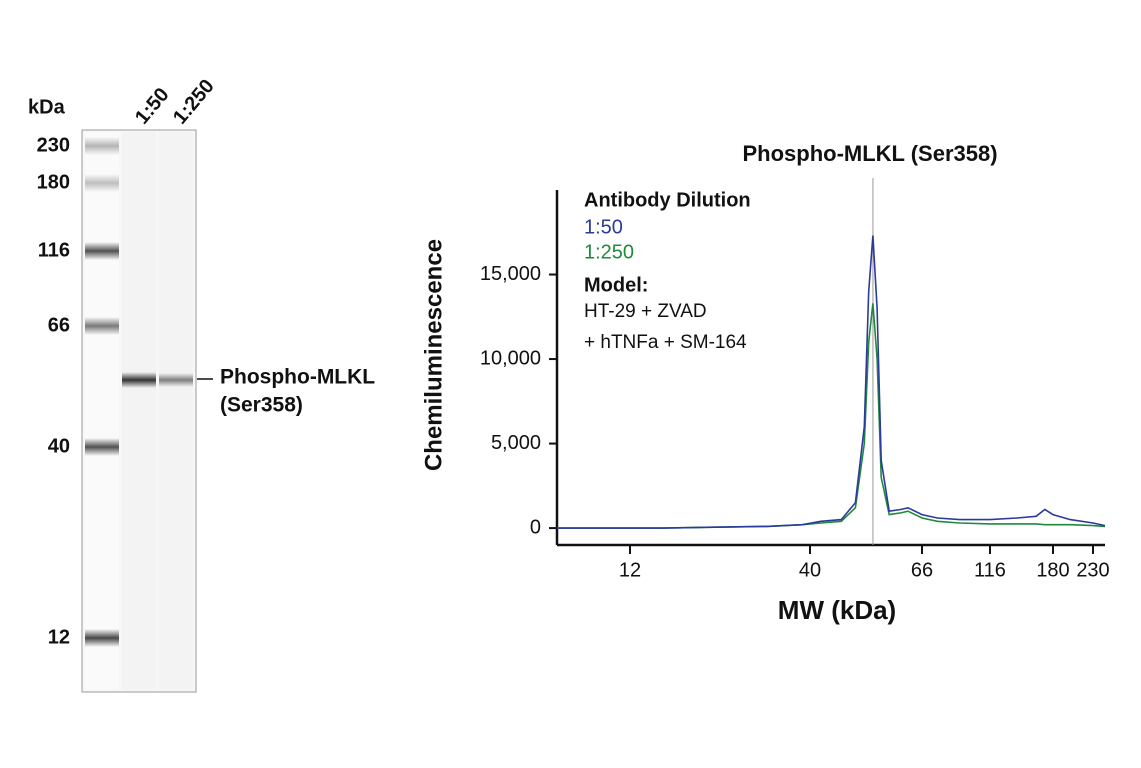 The height and width of the screenshot is (768, 1141). Describe the element at coordinates (630, 570) in the screenshot. I see `x-tick-label: 12` at that location.